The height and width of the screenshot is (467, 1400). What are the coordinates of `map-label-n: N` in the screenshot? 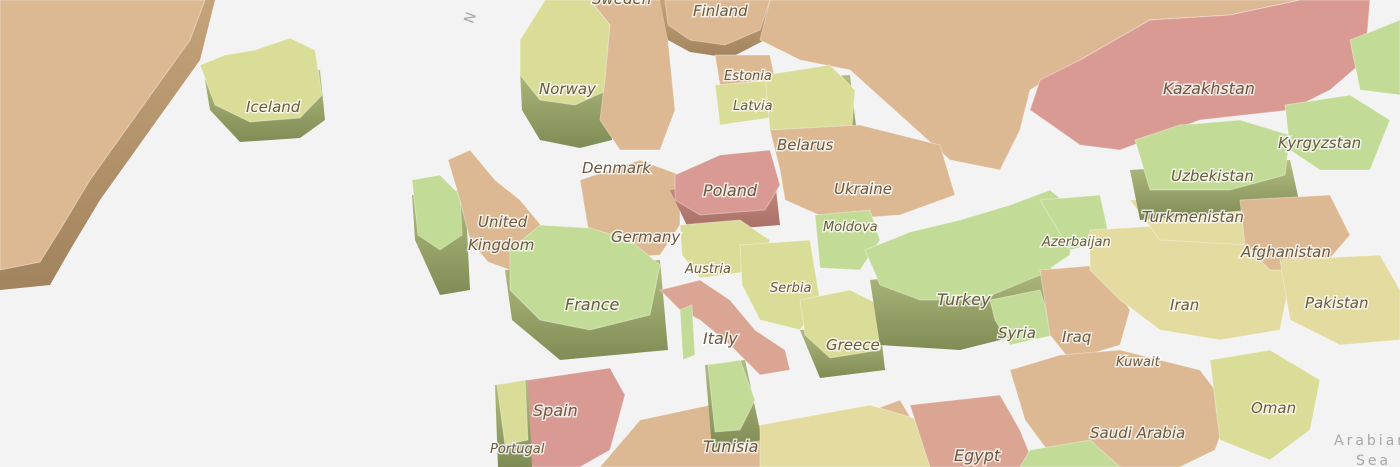 It's located at (472, 16).